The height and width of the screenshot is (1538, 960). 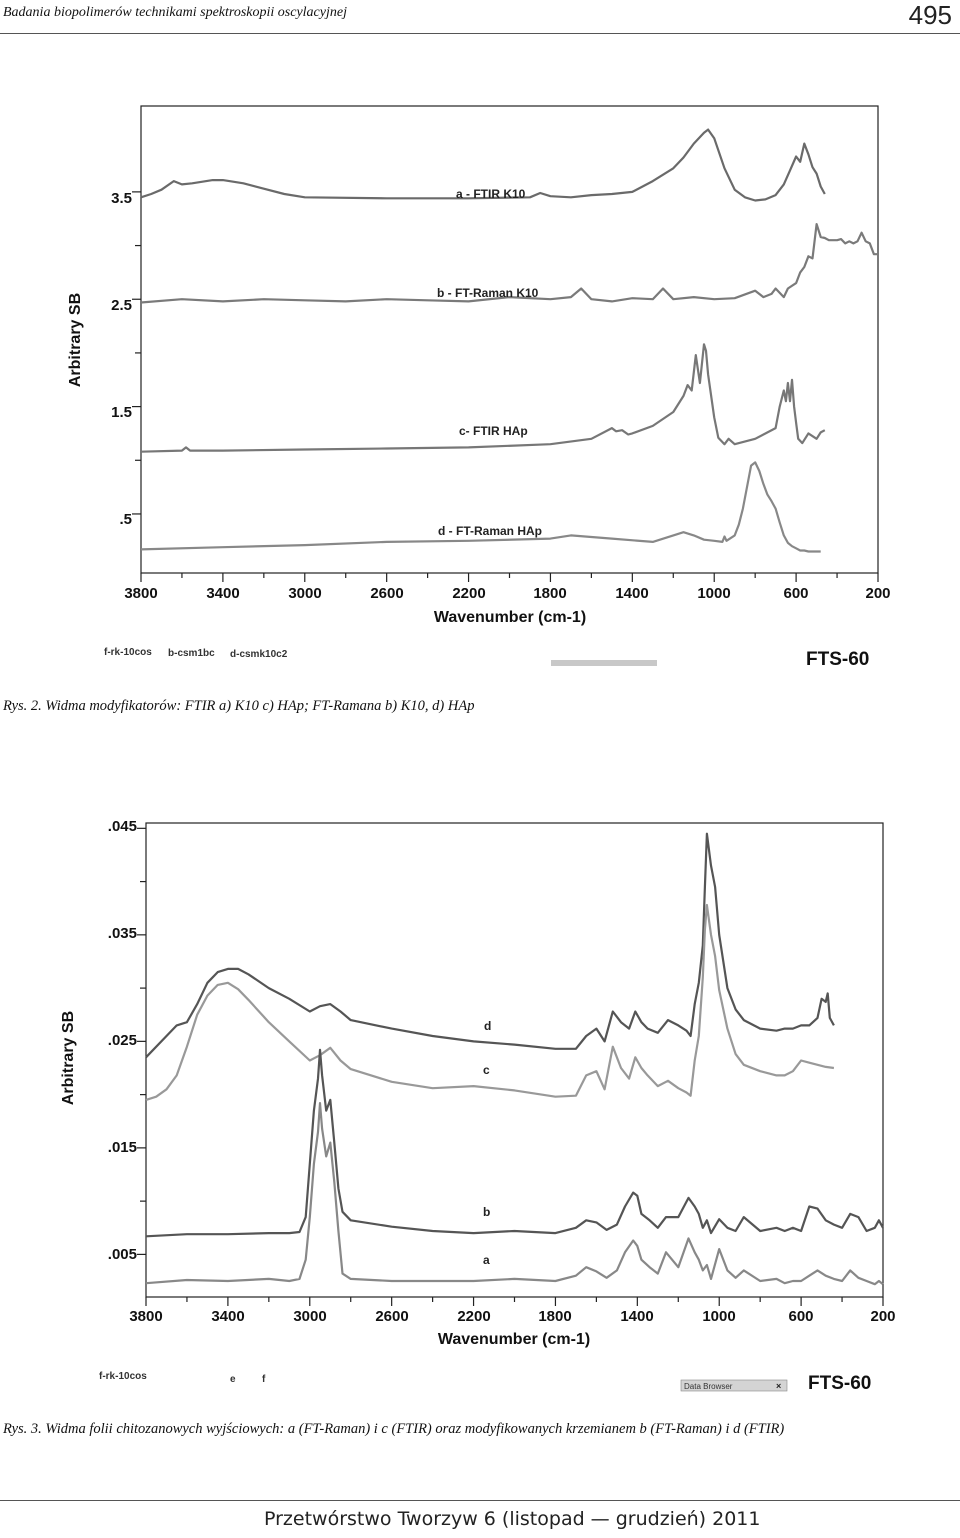 I want to click on y-tick-label: .015, so click(x=122, y=1147).